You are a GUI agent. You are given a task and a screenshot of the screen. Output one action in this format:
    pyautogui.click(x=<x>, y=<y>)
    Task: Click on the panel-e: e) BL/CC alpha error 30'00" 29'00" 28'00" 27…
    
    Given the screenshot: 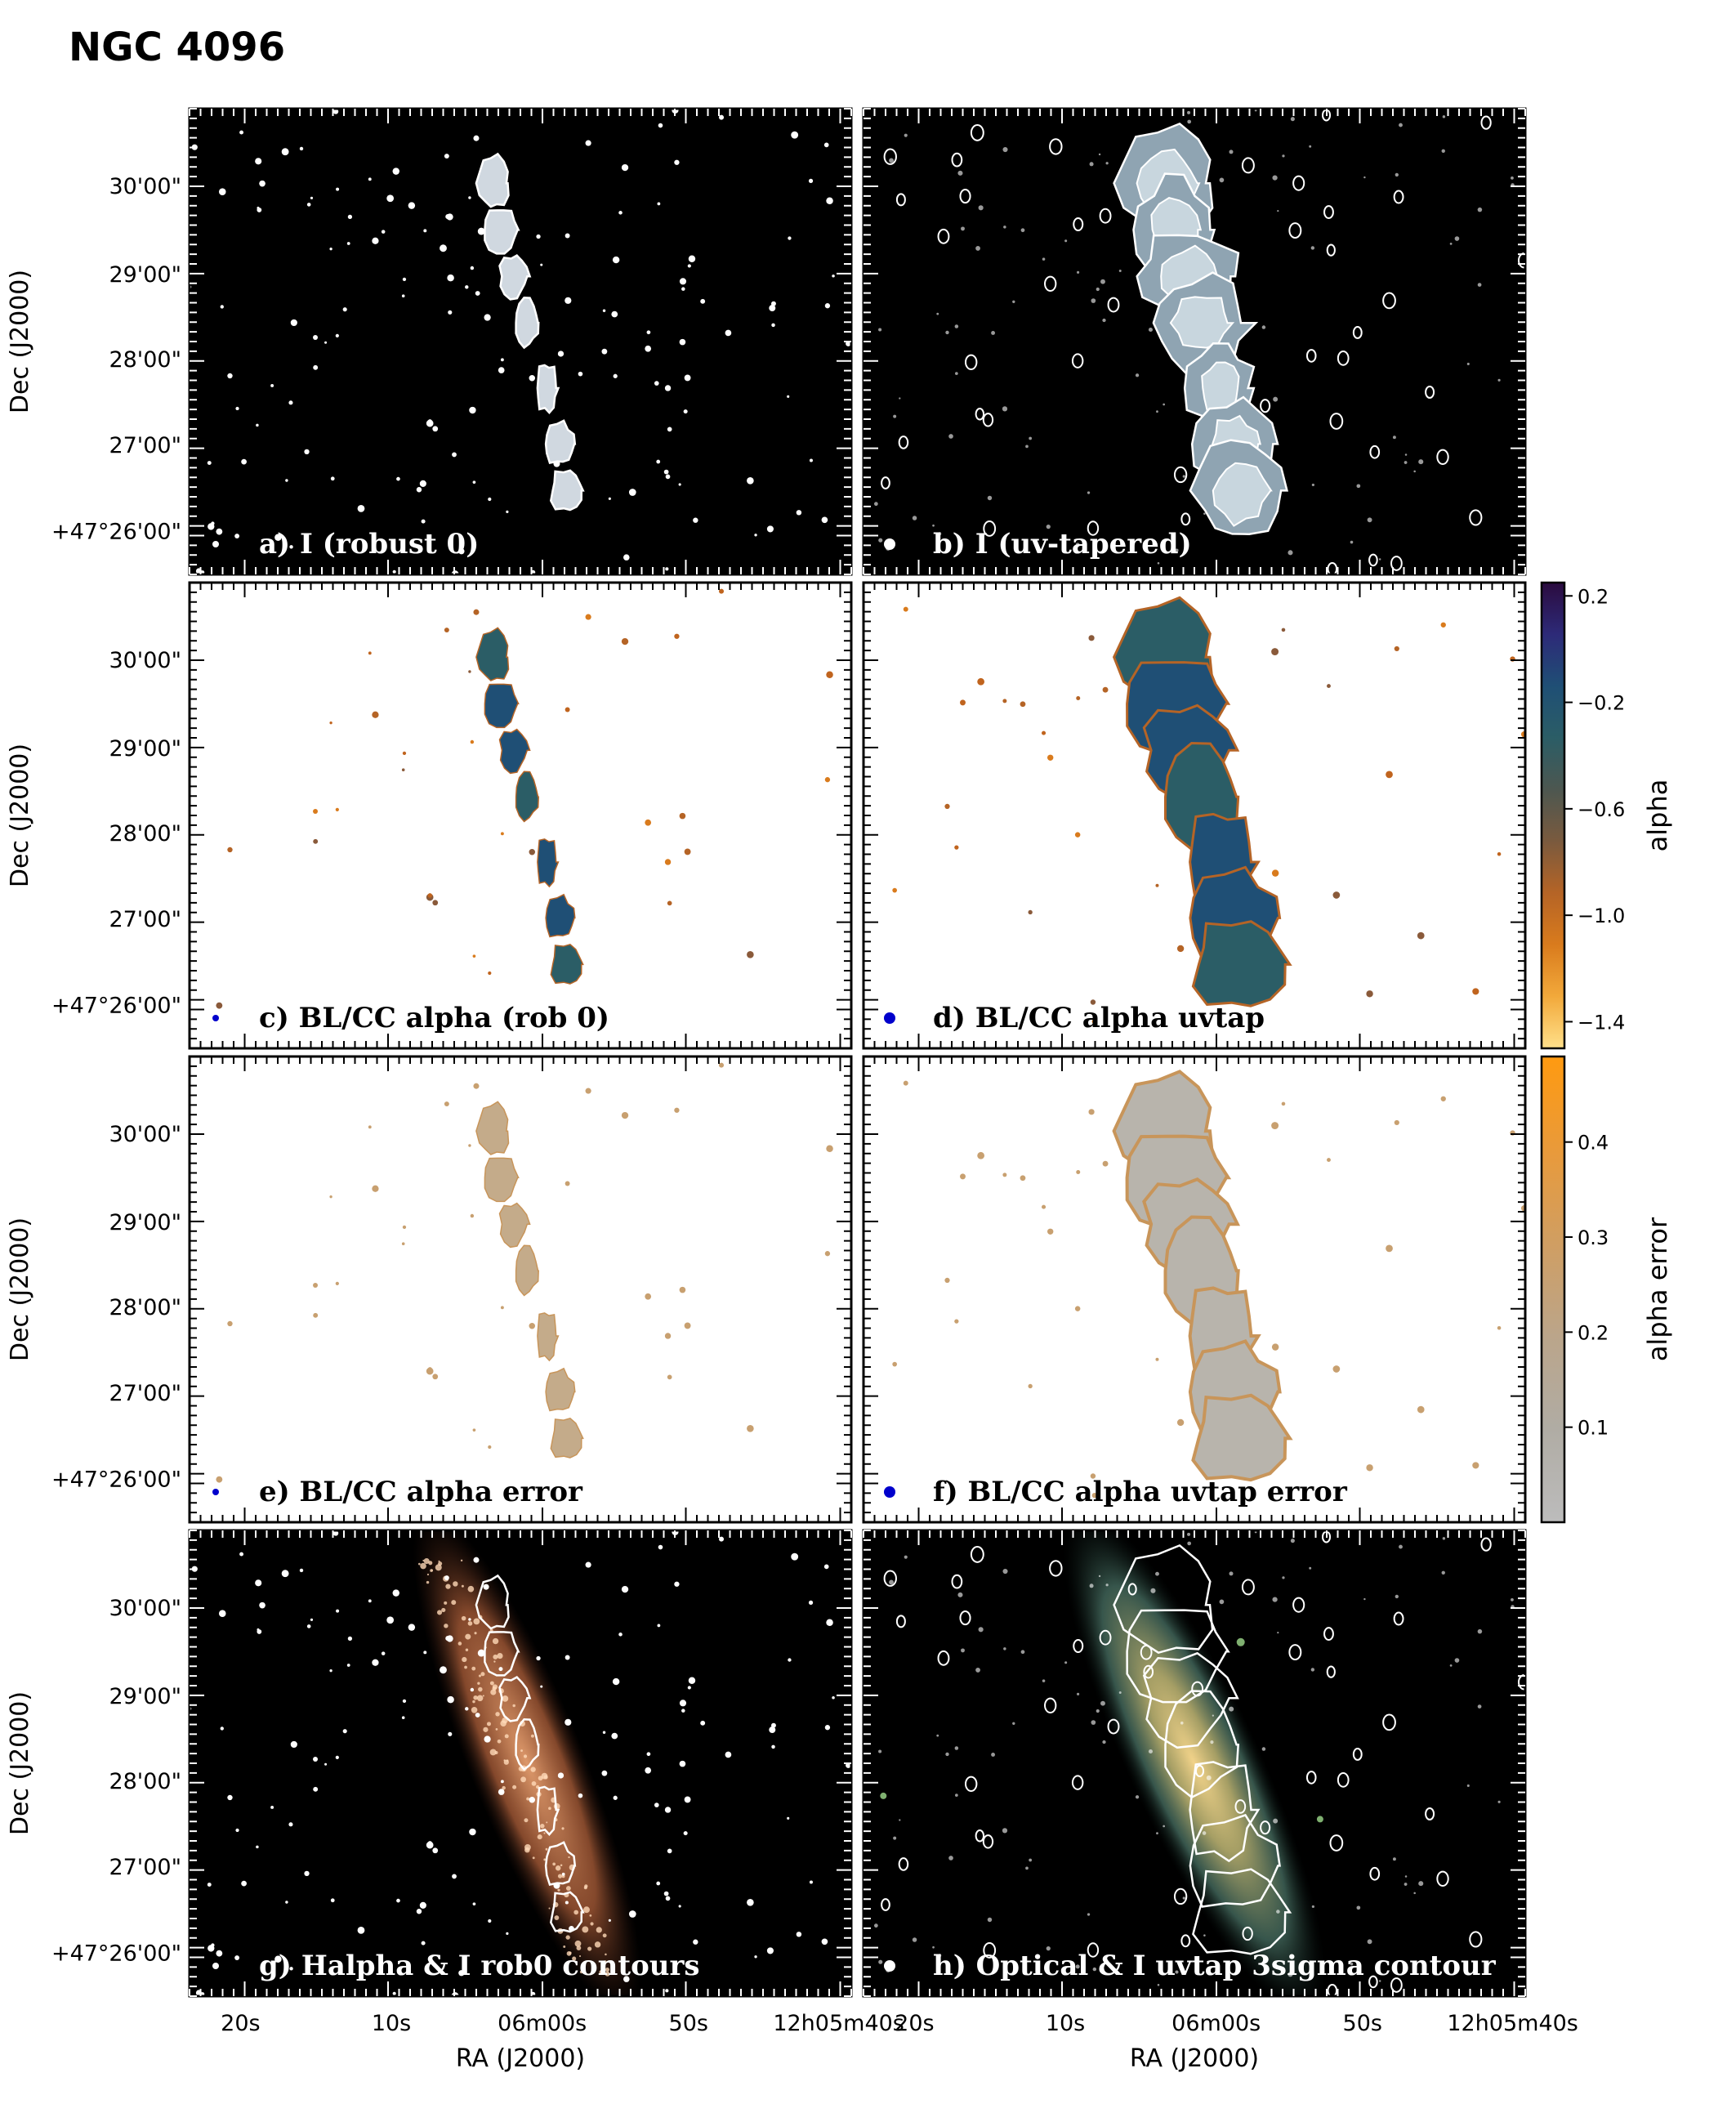 What is the action you would take?
    pyautogui.click(x=430, y=1289)
    